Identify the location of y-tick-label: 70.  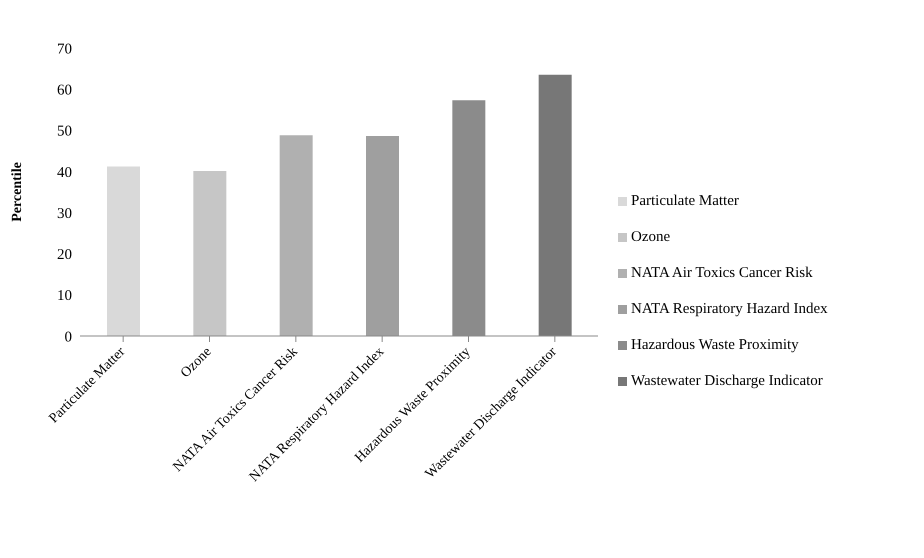
(64, 49).